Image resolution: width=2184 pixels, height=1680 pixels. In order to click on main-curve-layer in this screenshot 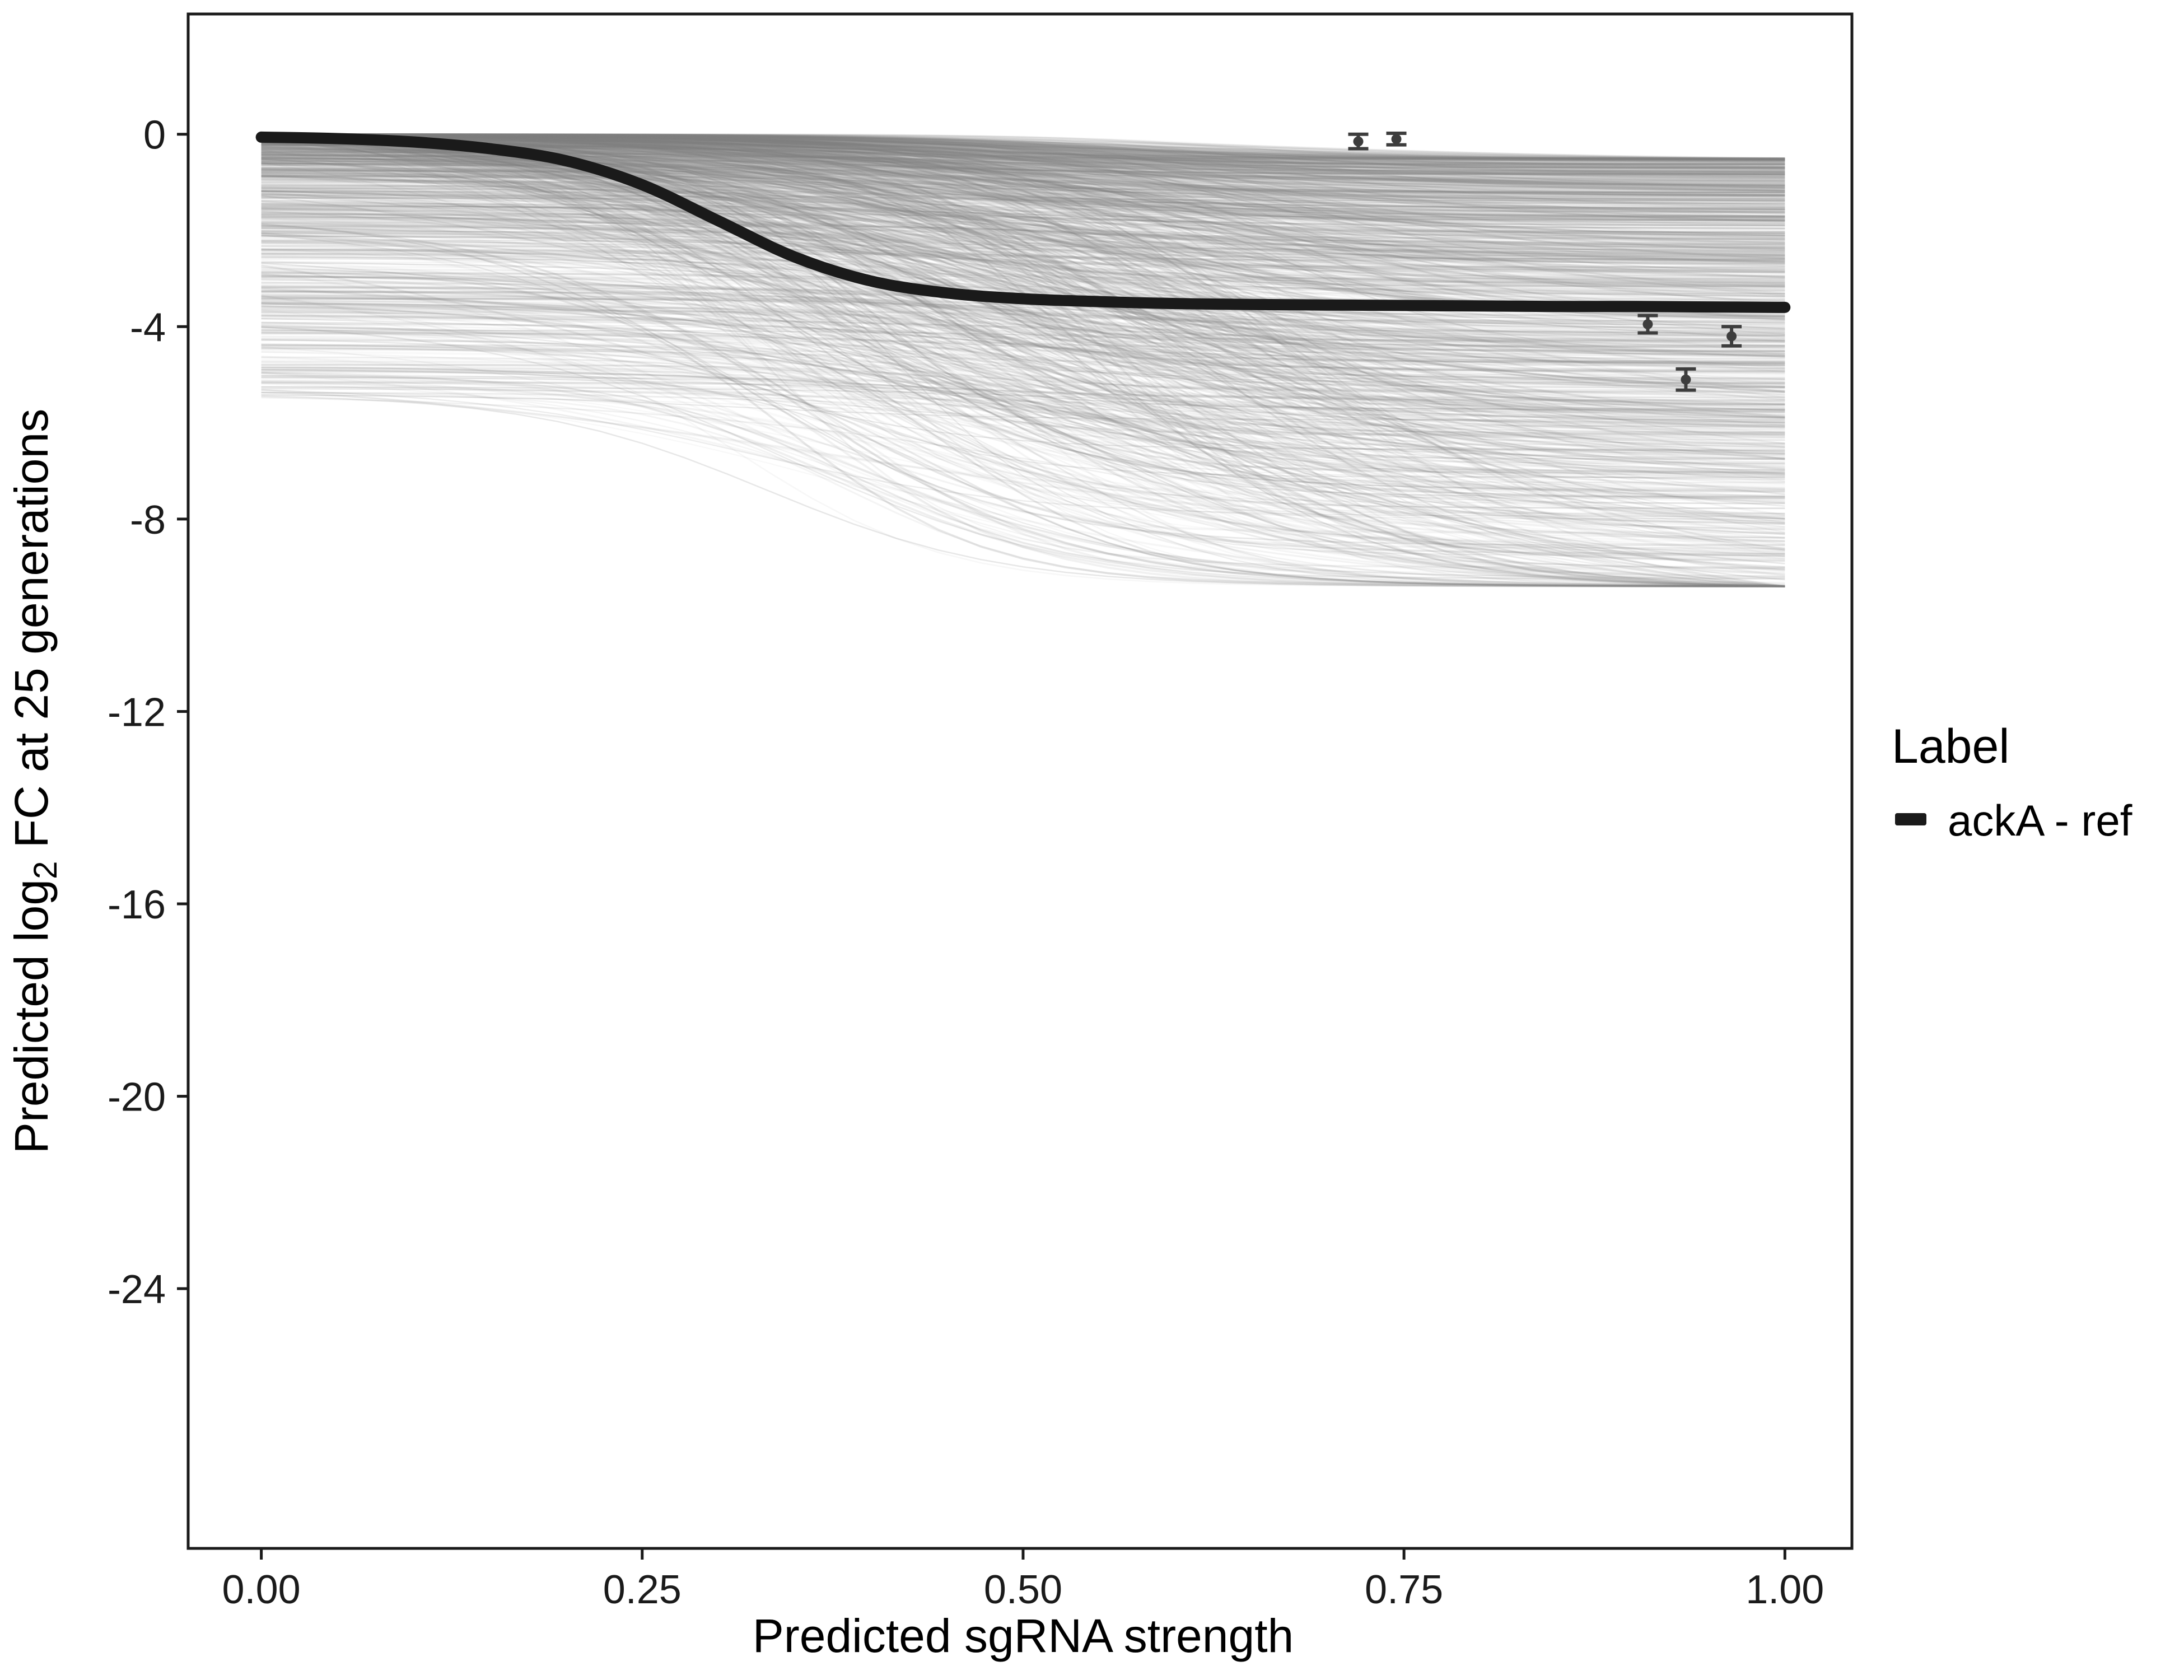, I will do `click(1023, 222)`.